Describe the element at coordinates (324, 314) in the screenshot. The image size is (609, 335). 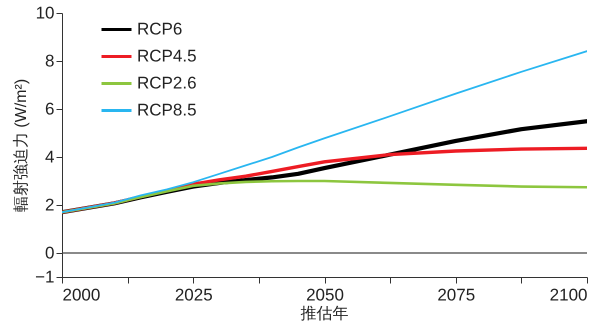
I see `x-axis-title: 推估年` at that location.